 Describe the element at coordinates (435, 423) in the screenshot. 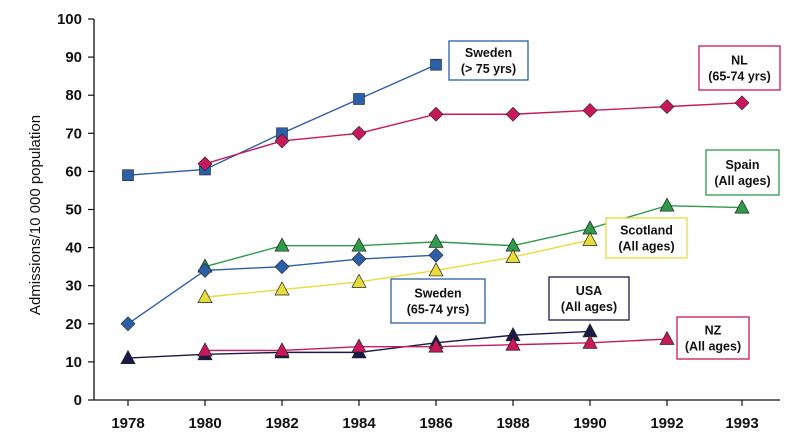

I see `x-tick-label: 1986` at that location.